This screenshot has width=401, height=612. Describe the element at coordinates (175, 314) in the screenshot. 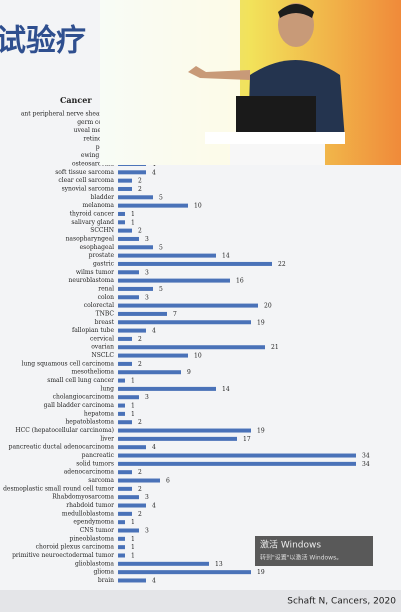

I see `value-label: 7` at that location.